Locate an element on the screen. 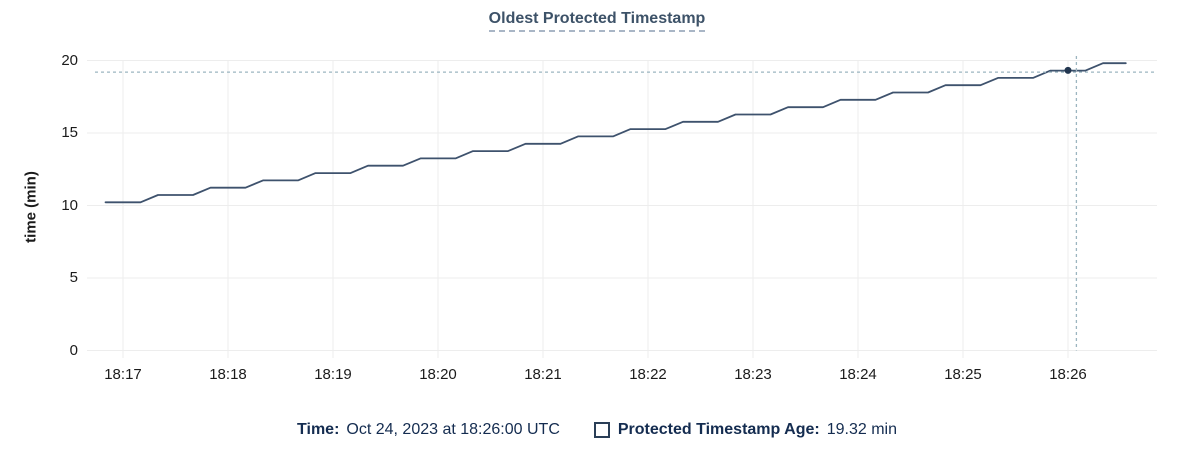 The height and width of the screenshot is (466, 1194). x-tick-label: 18:26 is located at coordinates (1068, 374).